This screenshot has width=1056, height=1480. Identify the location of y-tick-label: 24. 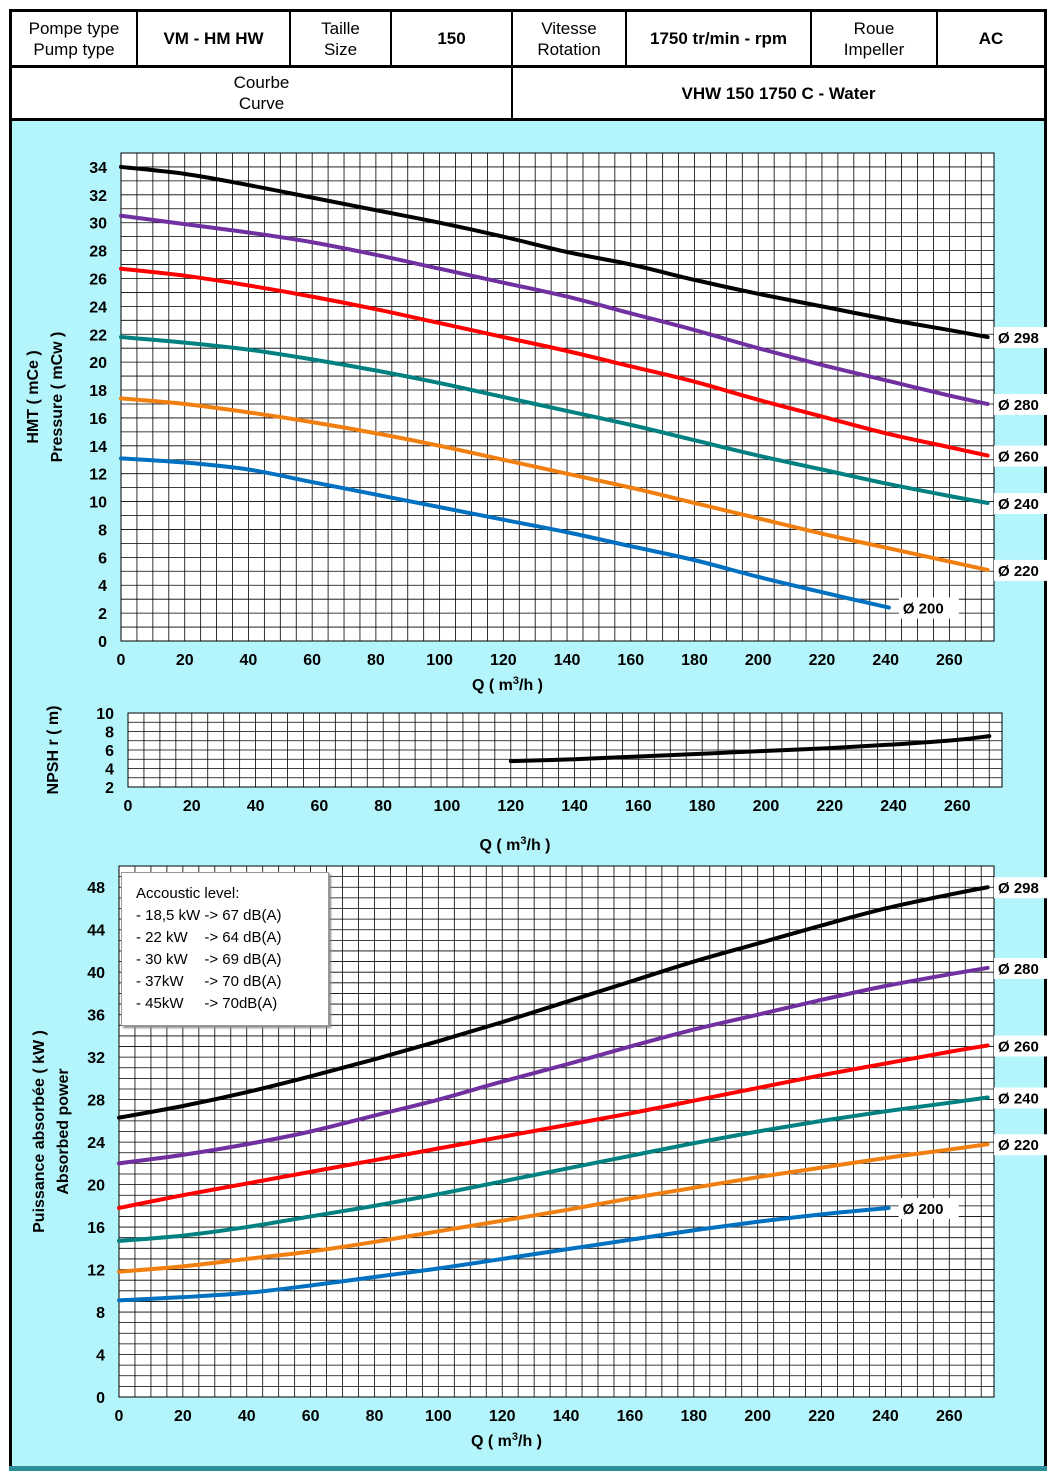
(98, 307).